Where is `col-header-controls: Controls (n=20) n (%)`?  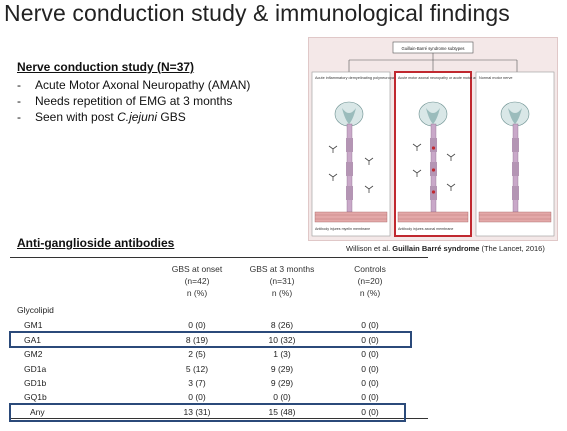 col-header-controls: Controls (n=20) n (%) is located at coordinates (370, 281).